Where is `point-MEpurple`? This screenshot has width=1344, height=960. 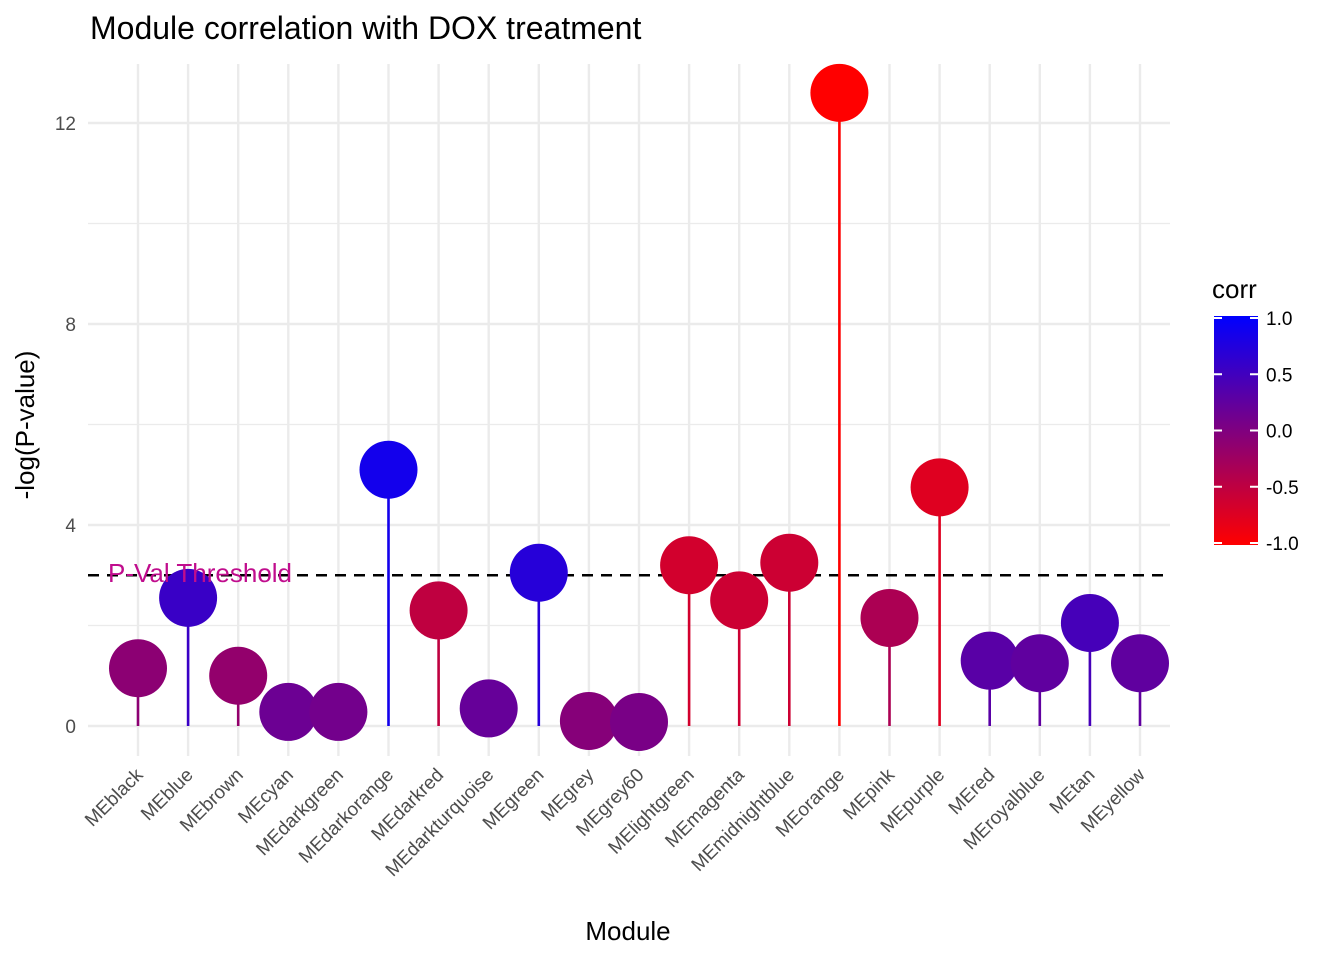
point-MEpurple is located at coordinates (939, 487).